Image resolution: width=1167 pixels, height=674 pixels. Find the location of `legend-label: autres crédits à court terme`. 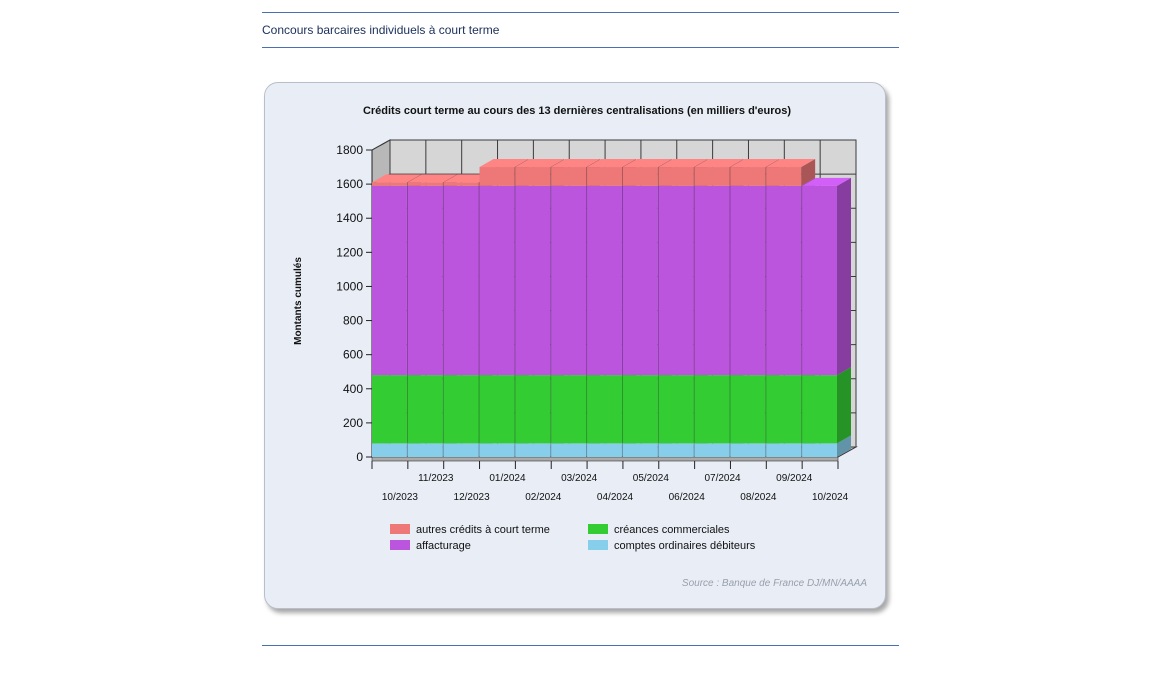

legend-label: autres crédits à court terme is located at coordinates (483, 530).